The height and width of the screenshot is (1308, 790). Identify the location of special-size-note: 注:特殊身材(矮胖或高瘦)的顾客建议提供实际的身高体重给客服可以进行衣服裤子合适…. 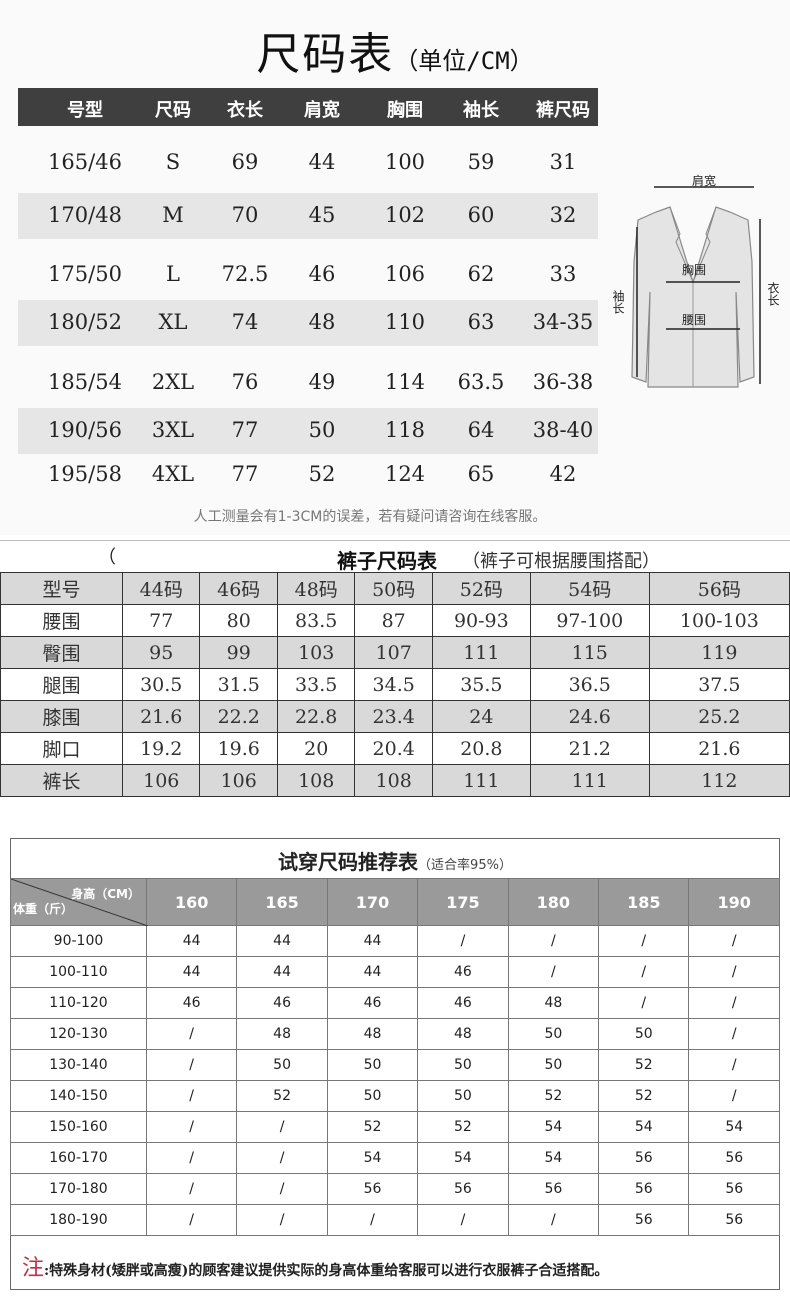
(315, 1266).